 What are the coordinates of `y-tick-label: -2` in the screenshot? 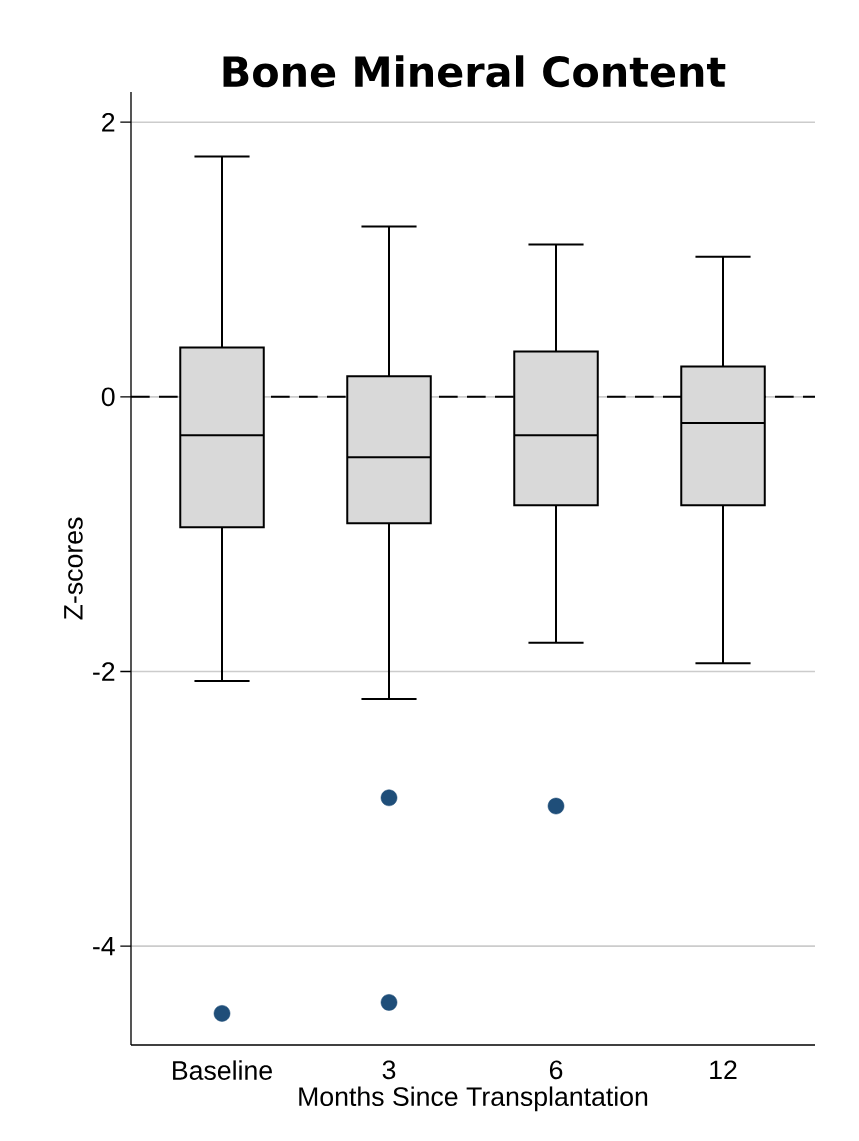 It's located at (104, 671).